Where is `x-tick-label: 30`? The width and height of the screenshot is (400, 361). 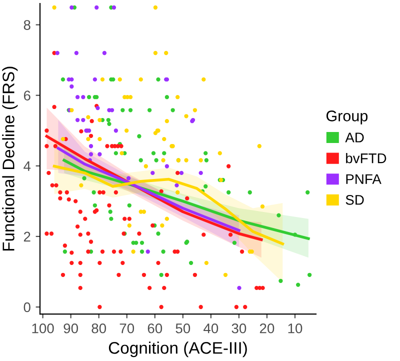
x-tick-label: 30 is located at coordinates (239, 328).